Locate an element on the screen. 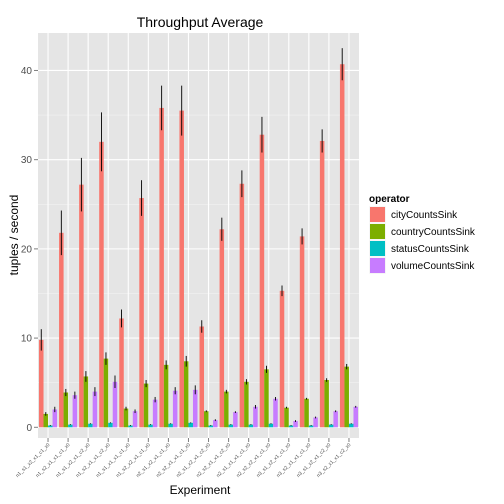 This screenshot has width=504, height=504. chart-title: Throughput Average is located at coordinates (200, 22).